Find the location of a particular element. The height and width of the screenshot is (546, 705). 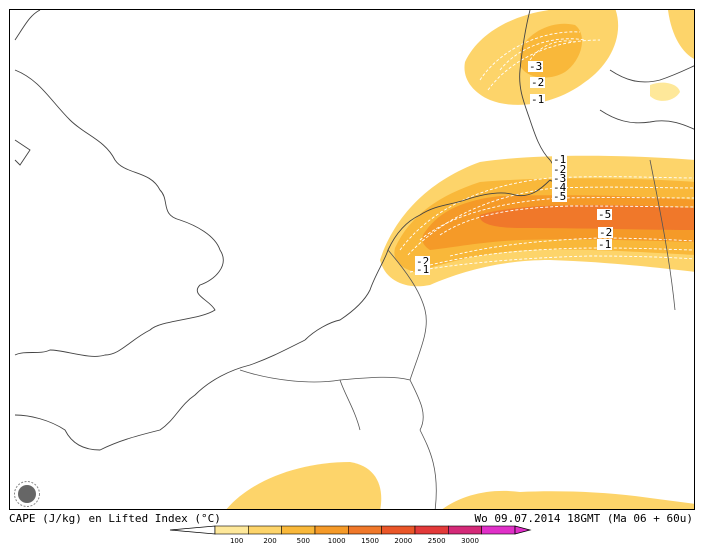

cape-colorbar is located at coordinates (350, 530).